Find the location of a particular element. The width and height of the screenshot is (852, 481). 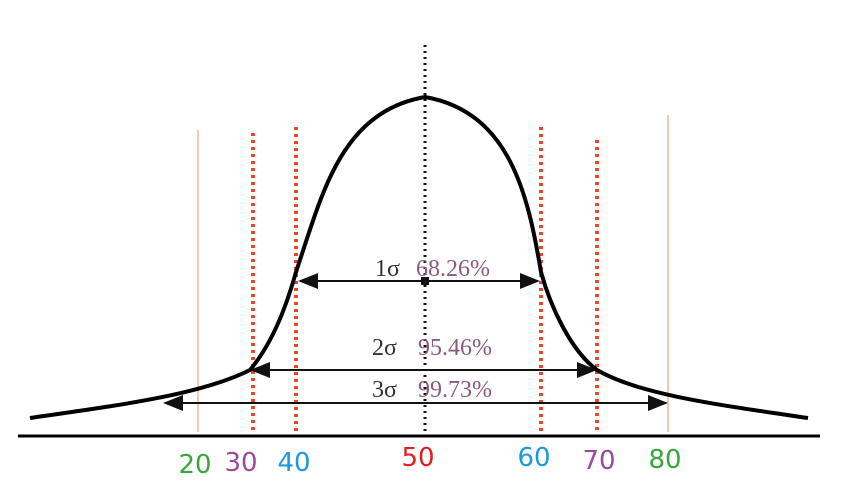

axis-label: 60 is located at coordinates (533, 458).